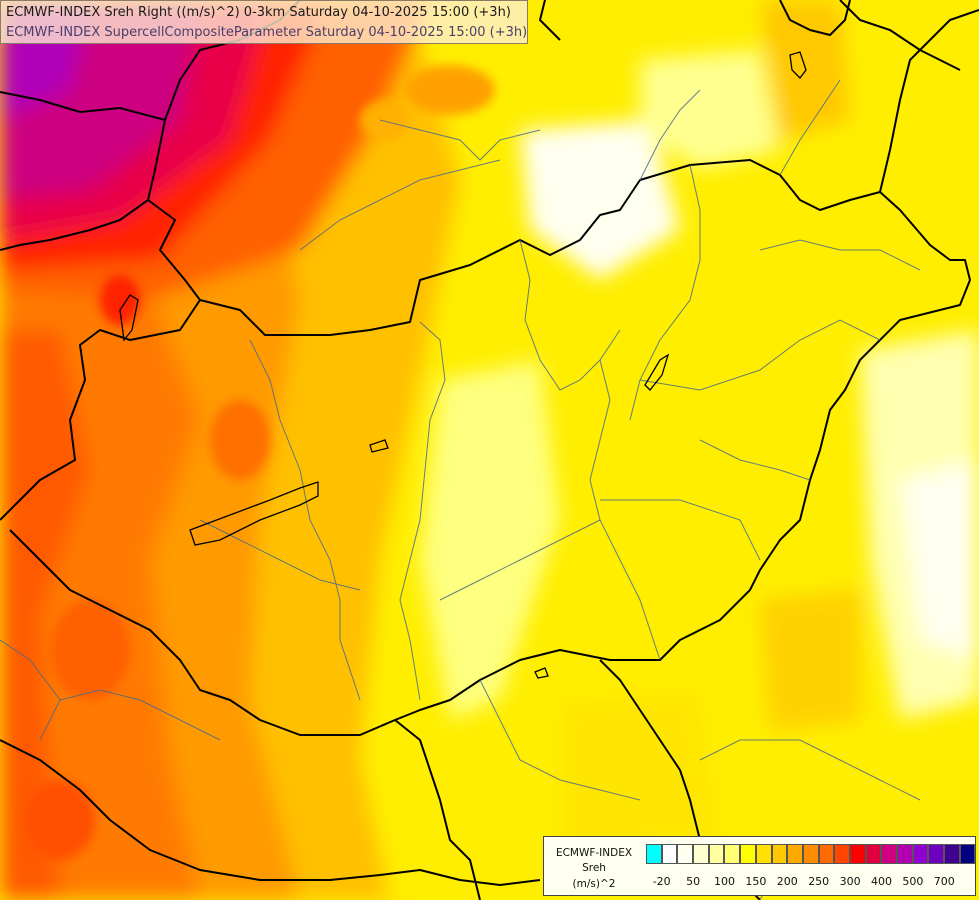 The height and width of the screenshot is (900, 979). Describe the element at coordinates (819, 881) in the screenshot. I see `legend-tick-label: 250` at that location.